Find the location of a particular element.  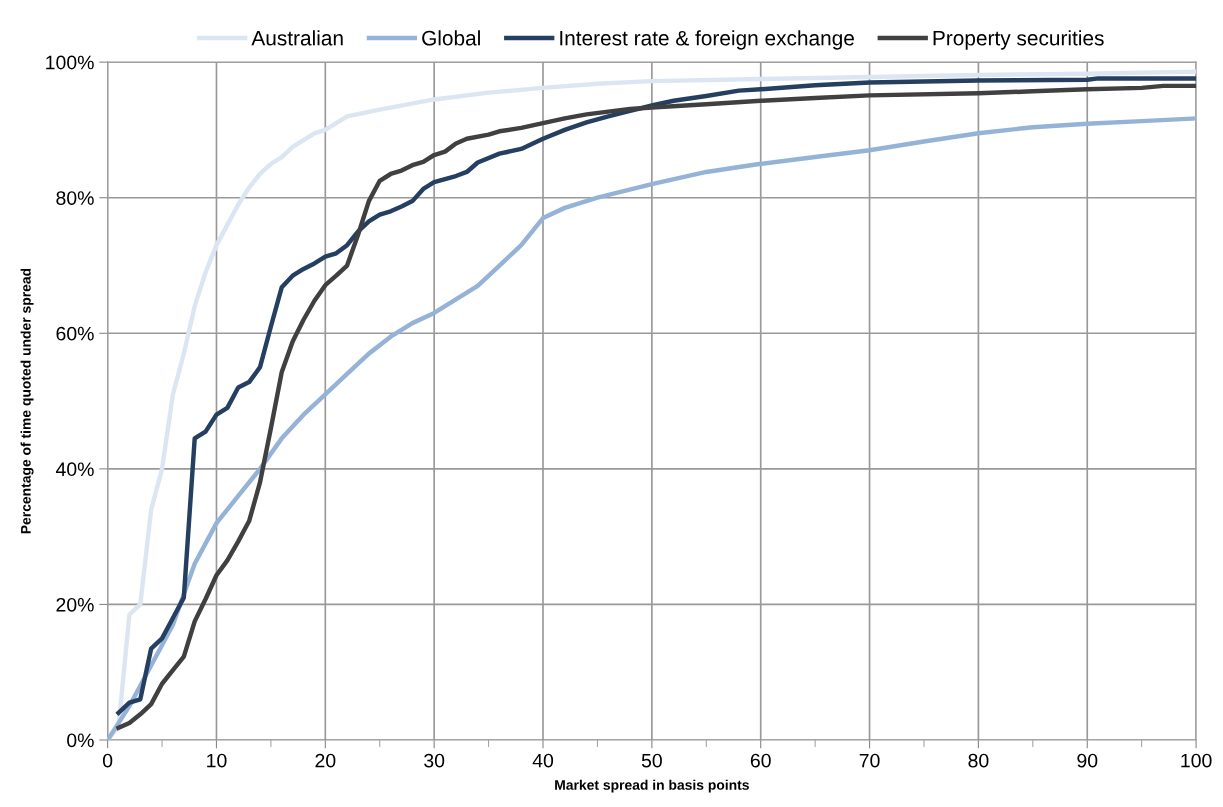

legend-label: Interest rate & foreign exchange is located at coordinates (707, 40).